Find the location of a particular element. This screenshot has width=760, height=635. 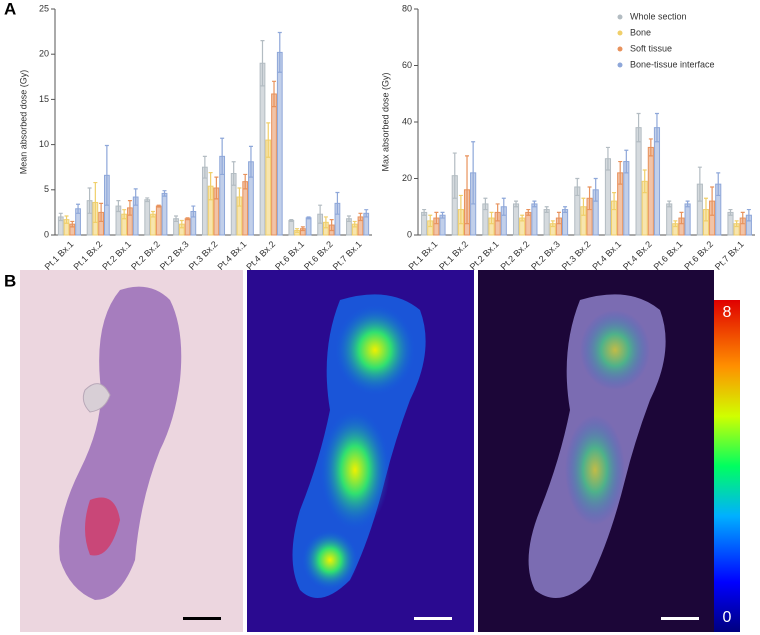

x-tick-label: Pt.1 Bx.2 is located at coordinates (453, 255).